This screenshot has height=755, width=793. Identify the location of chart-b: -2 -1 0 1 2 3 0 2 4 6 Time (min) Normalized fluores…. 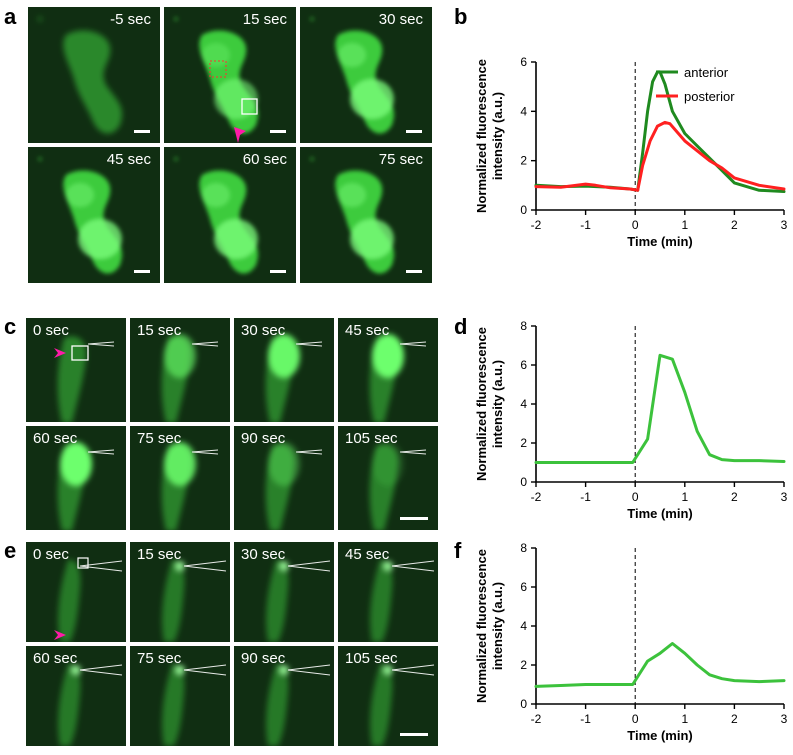
(631, 152).